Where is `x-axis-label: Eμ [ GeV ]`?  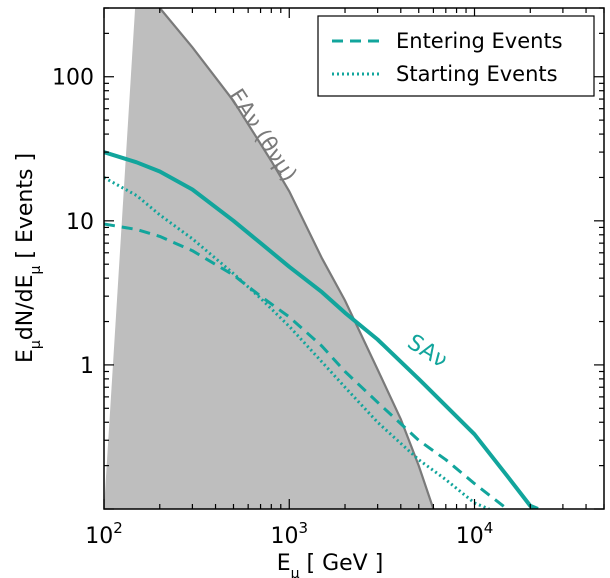
x-axis-label: Eμ [ GeV ] is located at coordinates (330, 564).